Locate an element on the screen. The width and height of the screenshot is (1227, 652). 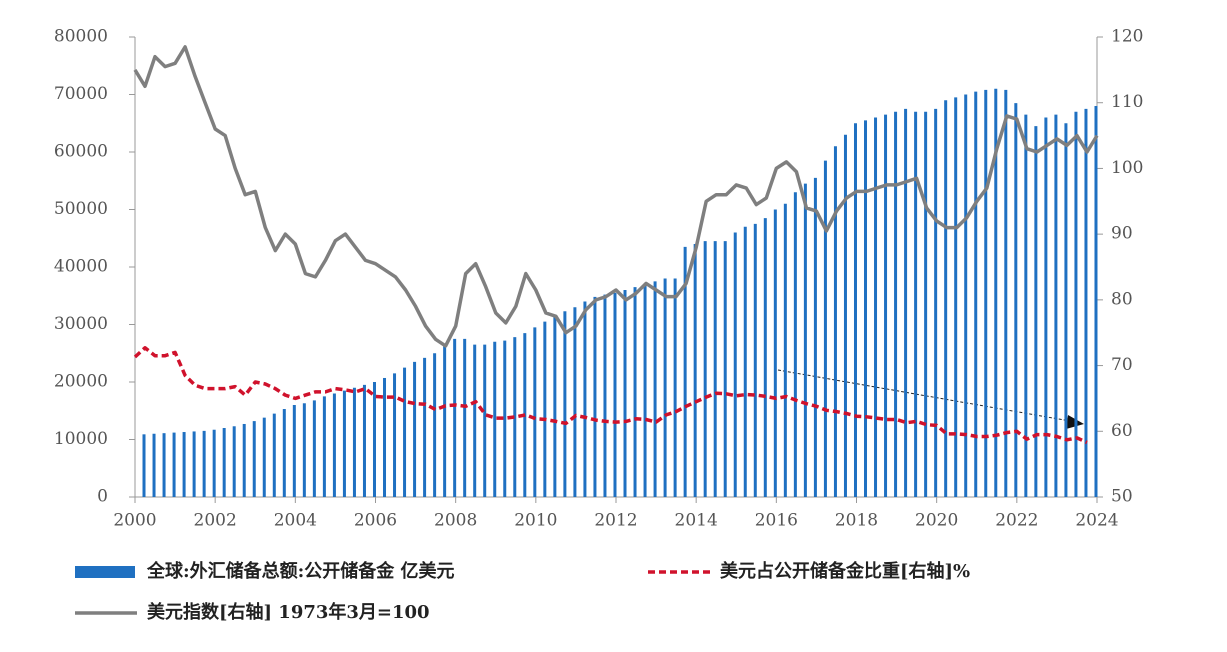
x-tick-label: 2006 is located at coordinates (375, 521).